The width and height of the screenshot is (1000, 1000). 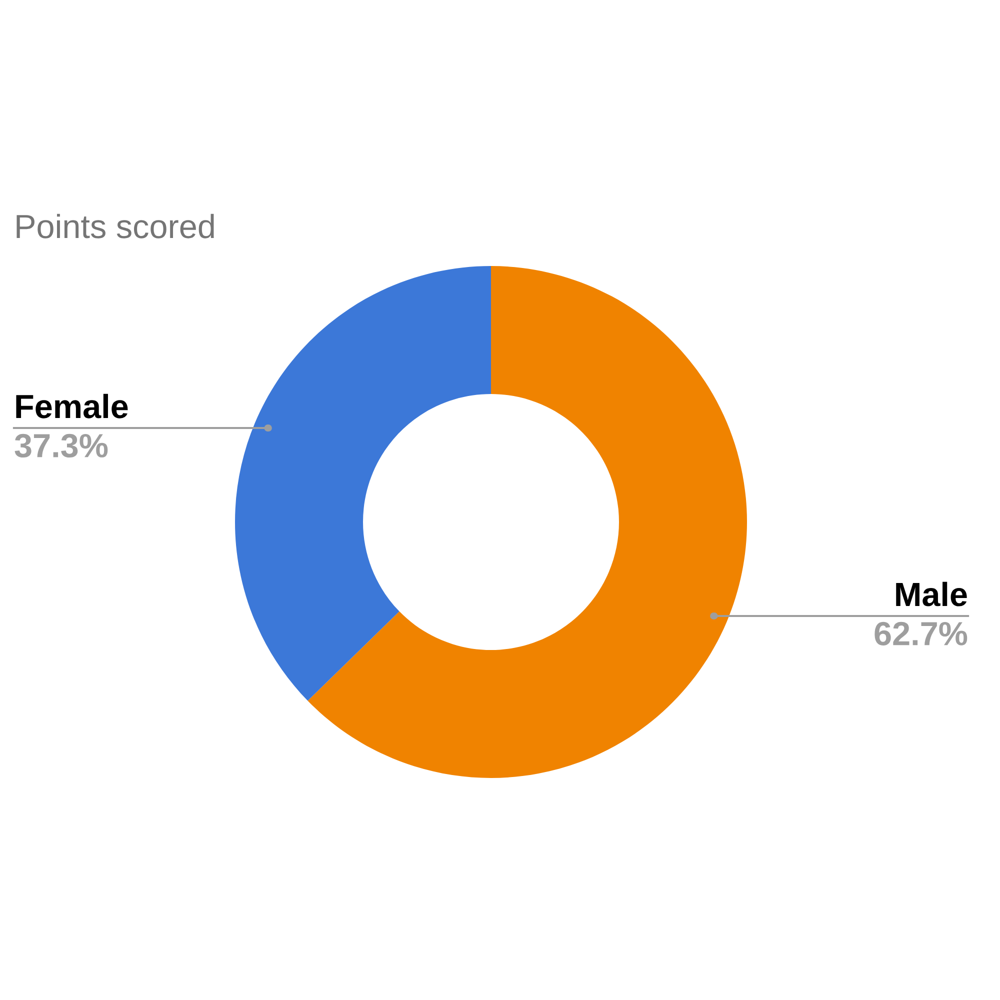 What do you see at coordinates (363, 483) in the screenshot?
I see `donut-slice` at bounding box center [363, 483].